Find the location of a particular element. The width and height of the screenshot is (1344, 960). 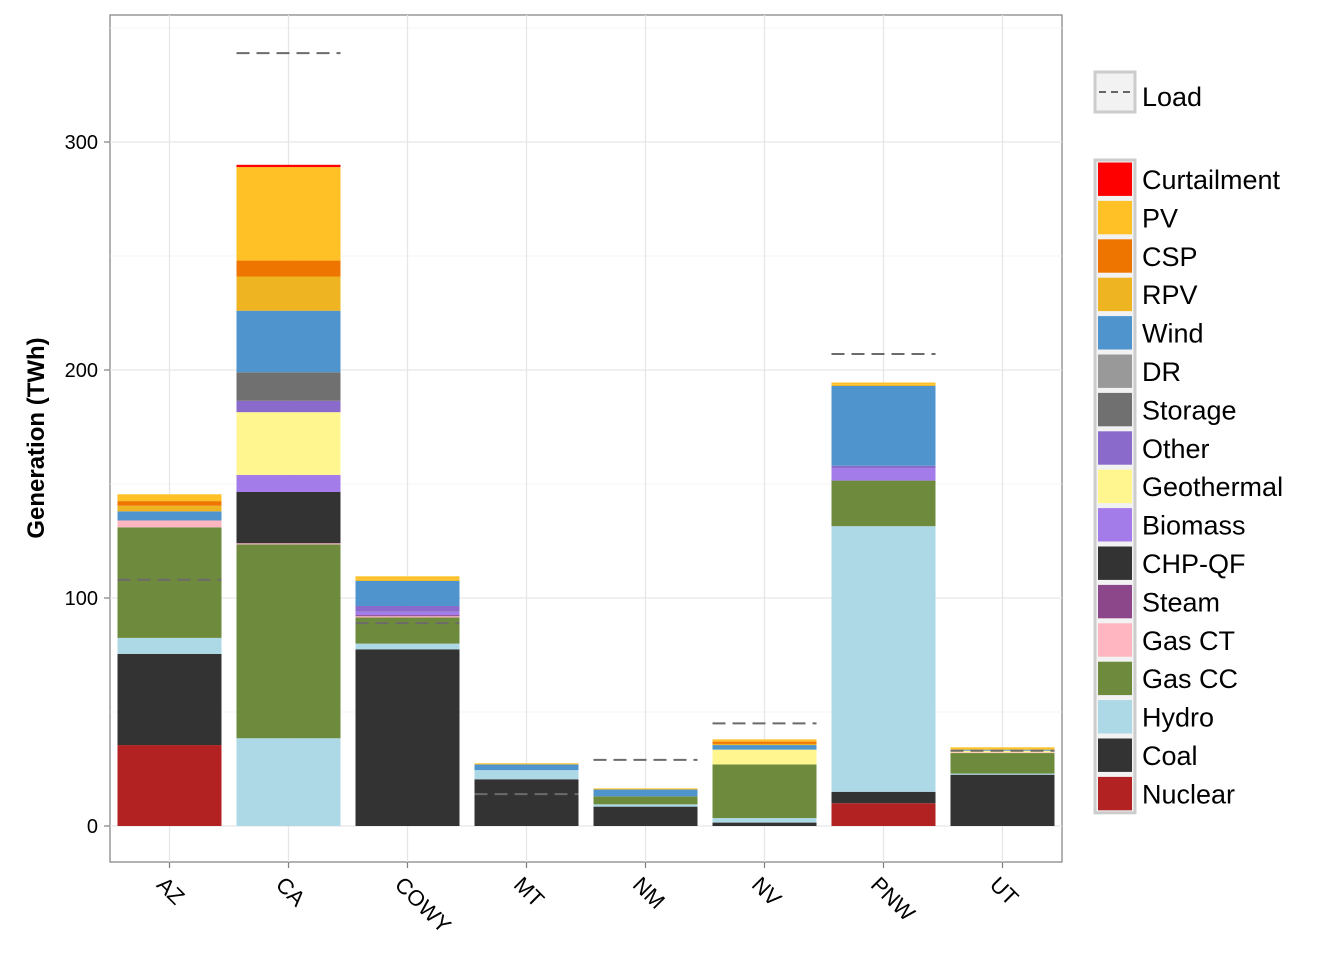

bar-segment-NV-gas-cc is located at coordinates (764, 791).